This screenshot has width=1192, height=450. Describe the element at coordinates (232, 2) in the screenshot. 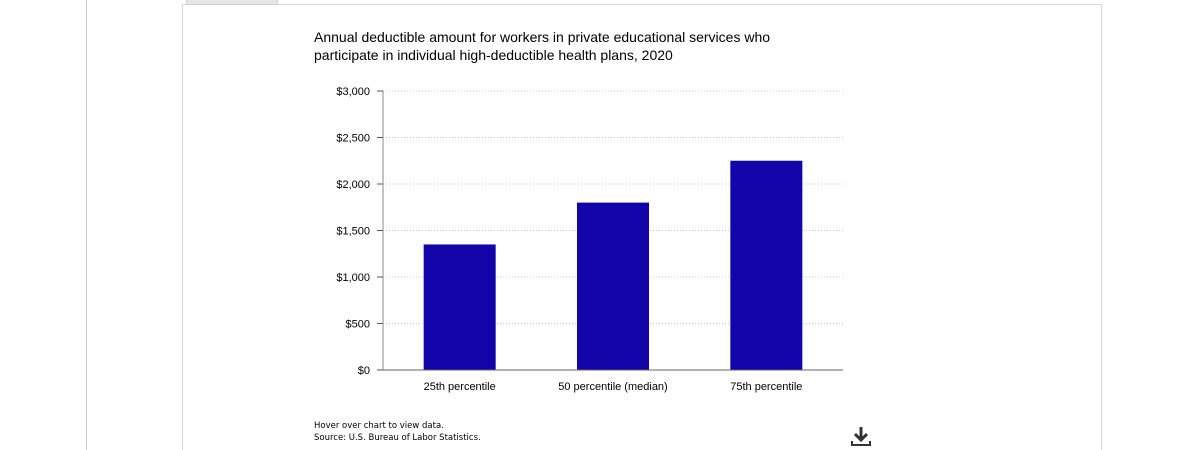

I see `tab-stub` at that location.